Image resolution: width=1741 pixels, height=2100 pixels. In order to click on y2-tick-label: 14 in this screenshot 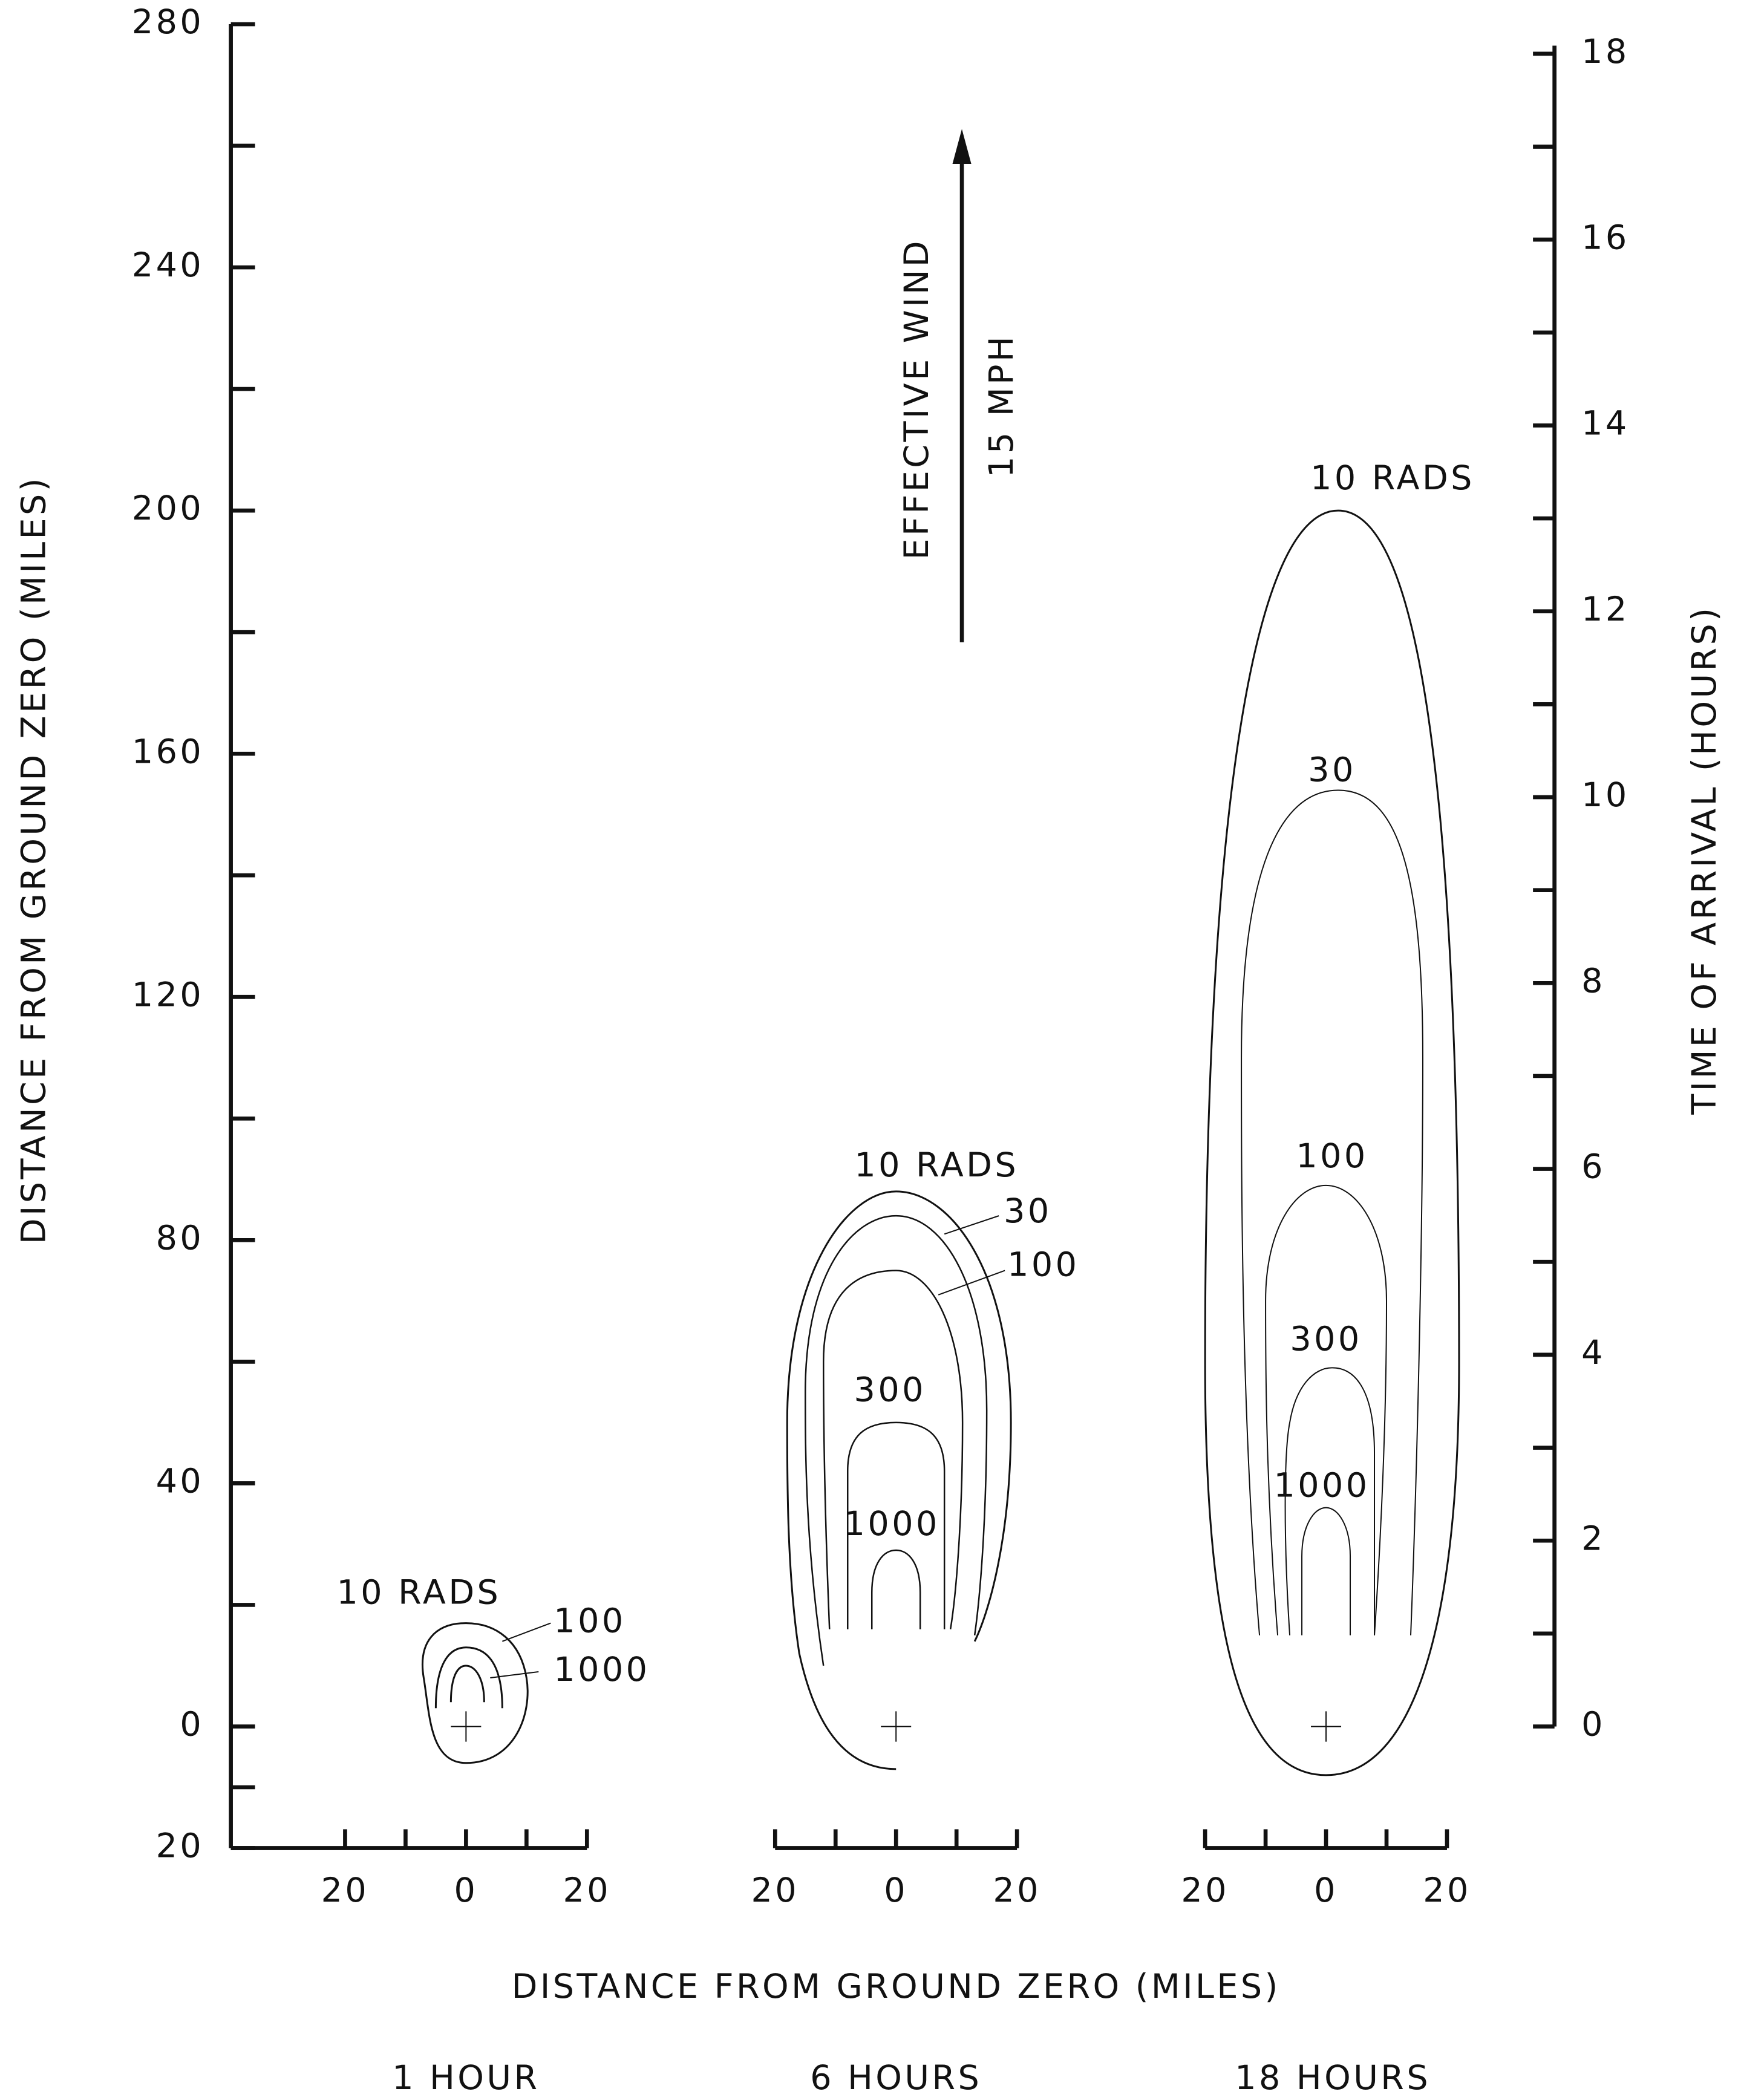, I will do `click(1605, 423)`.